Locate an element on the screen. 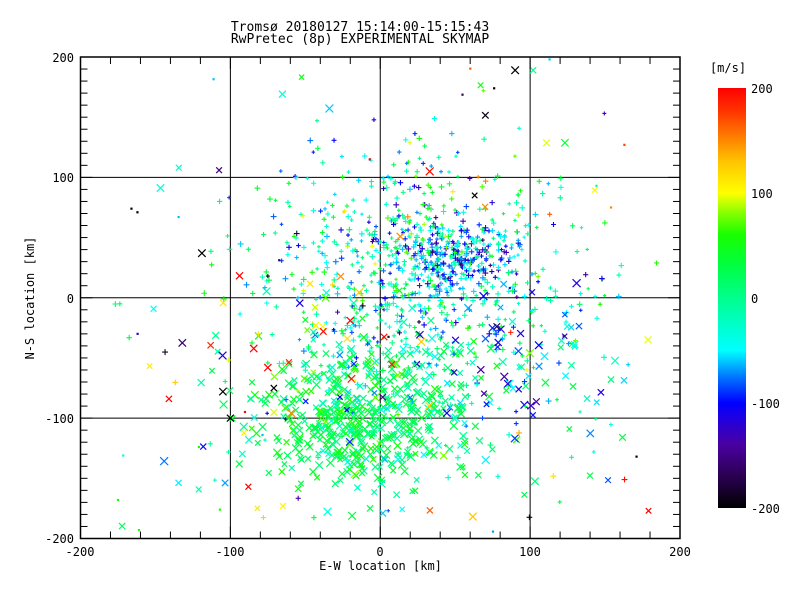  colorbar-tick-label: 100 is located at coordinates (762, 194).